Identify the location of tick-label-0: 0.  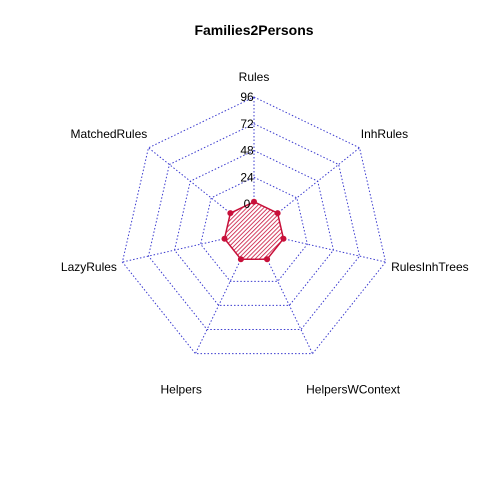
(247, 204).